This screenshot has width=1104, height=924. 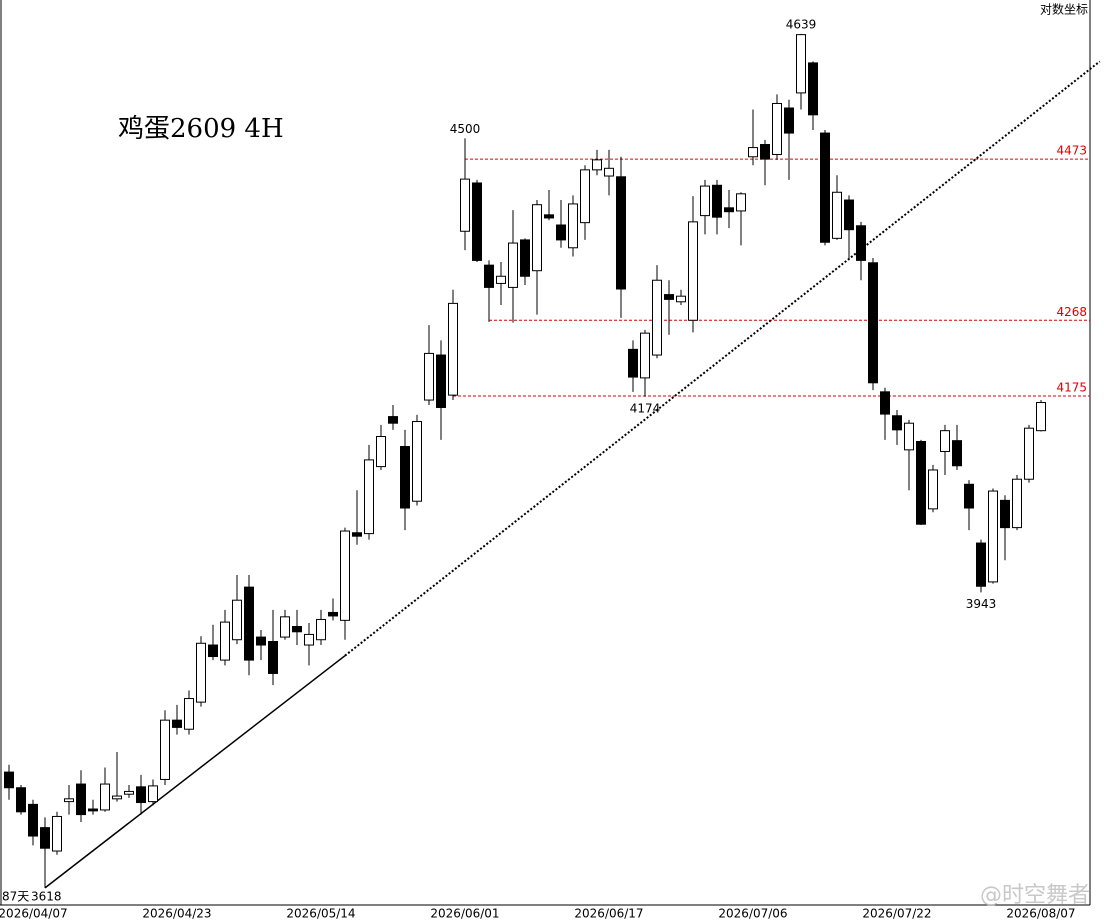 What do you see at coordinates (195, 772) in the screenshot?
I see `trend-line` at bounding box center [195, 772].